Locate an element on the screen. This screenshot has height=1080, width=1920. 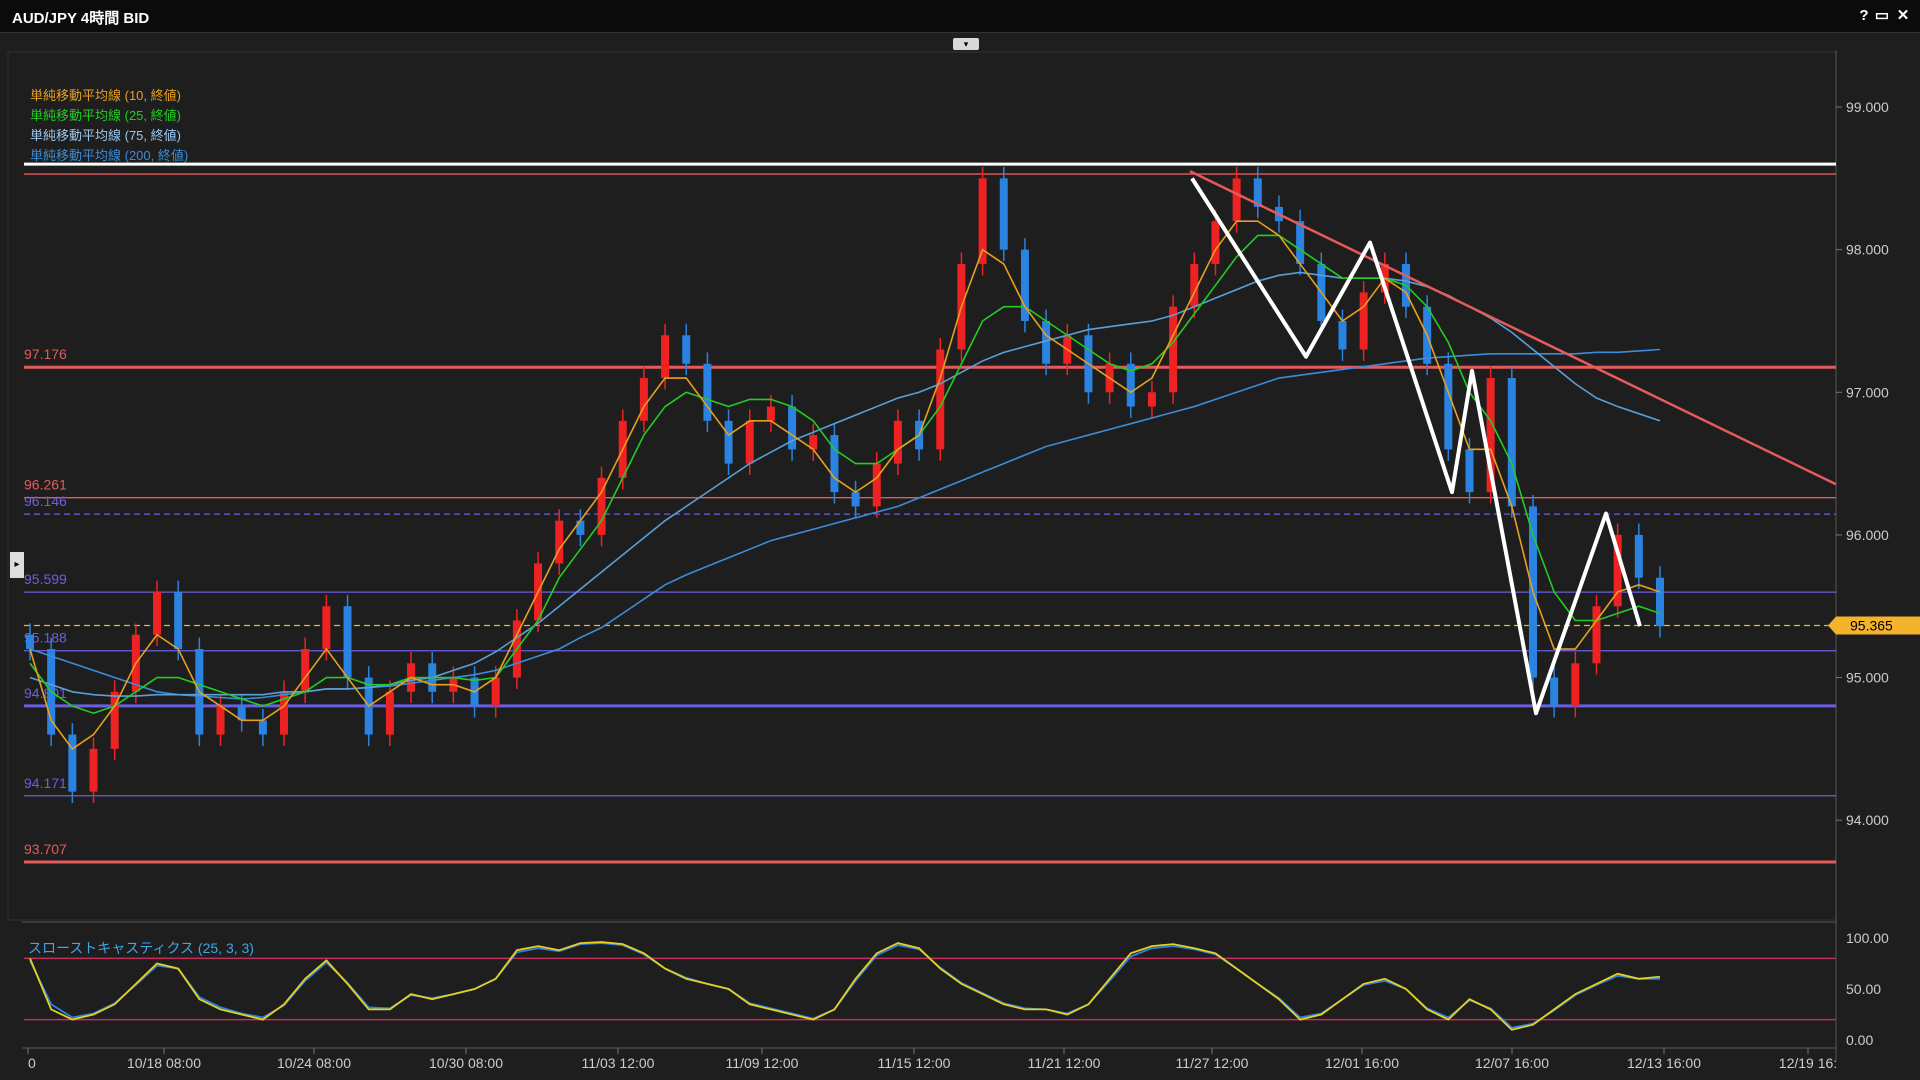
close-icon: ✕ is located at coordinates (1903, 15).